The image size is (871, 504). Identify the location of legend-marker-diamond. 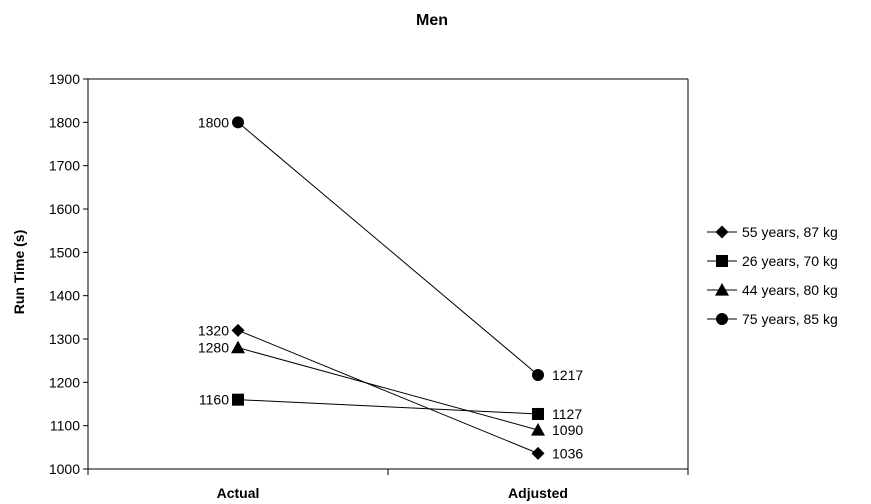
(722, 232).